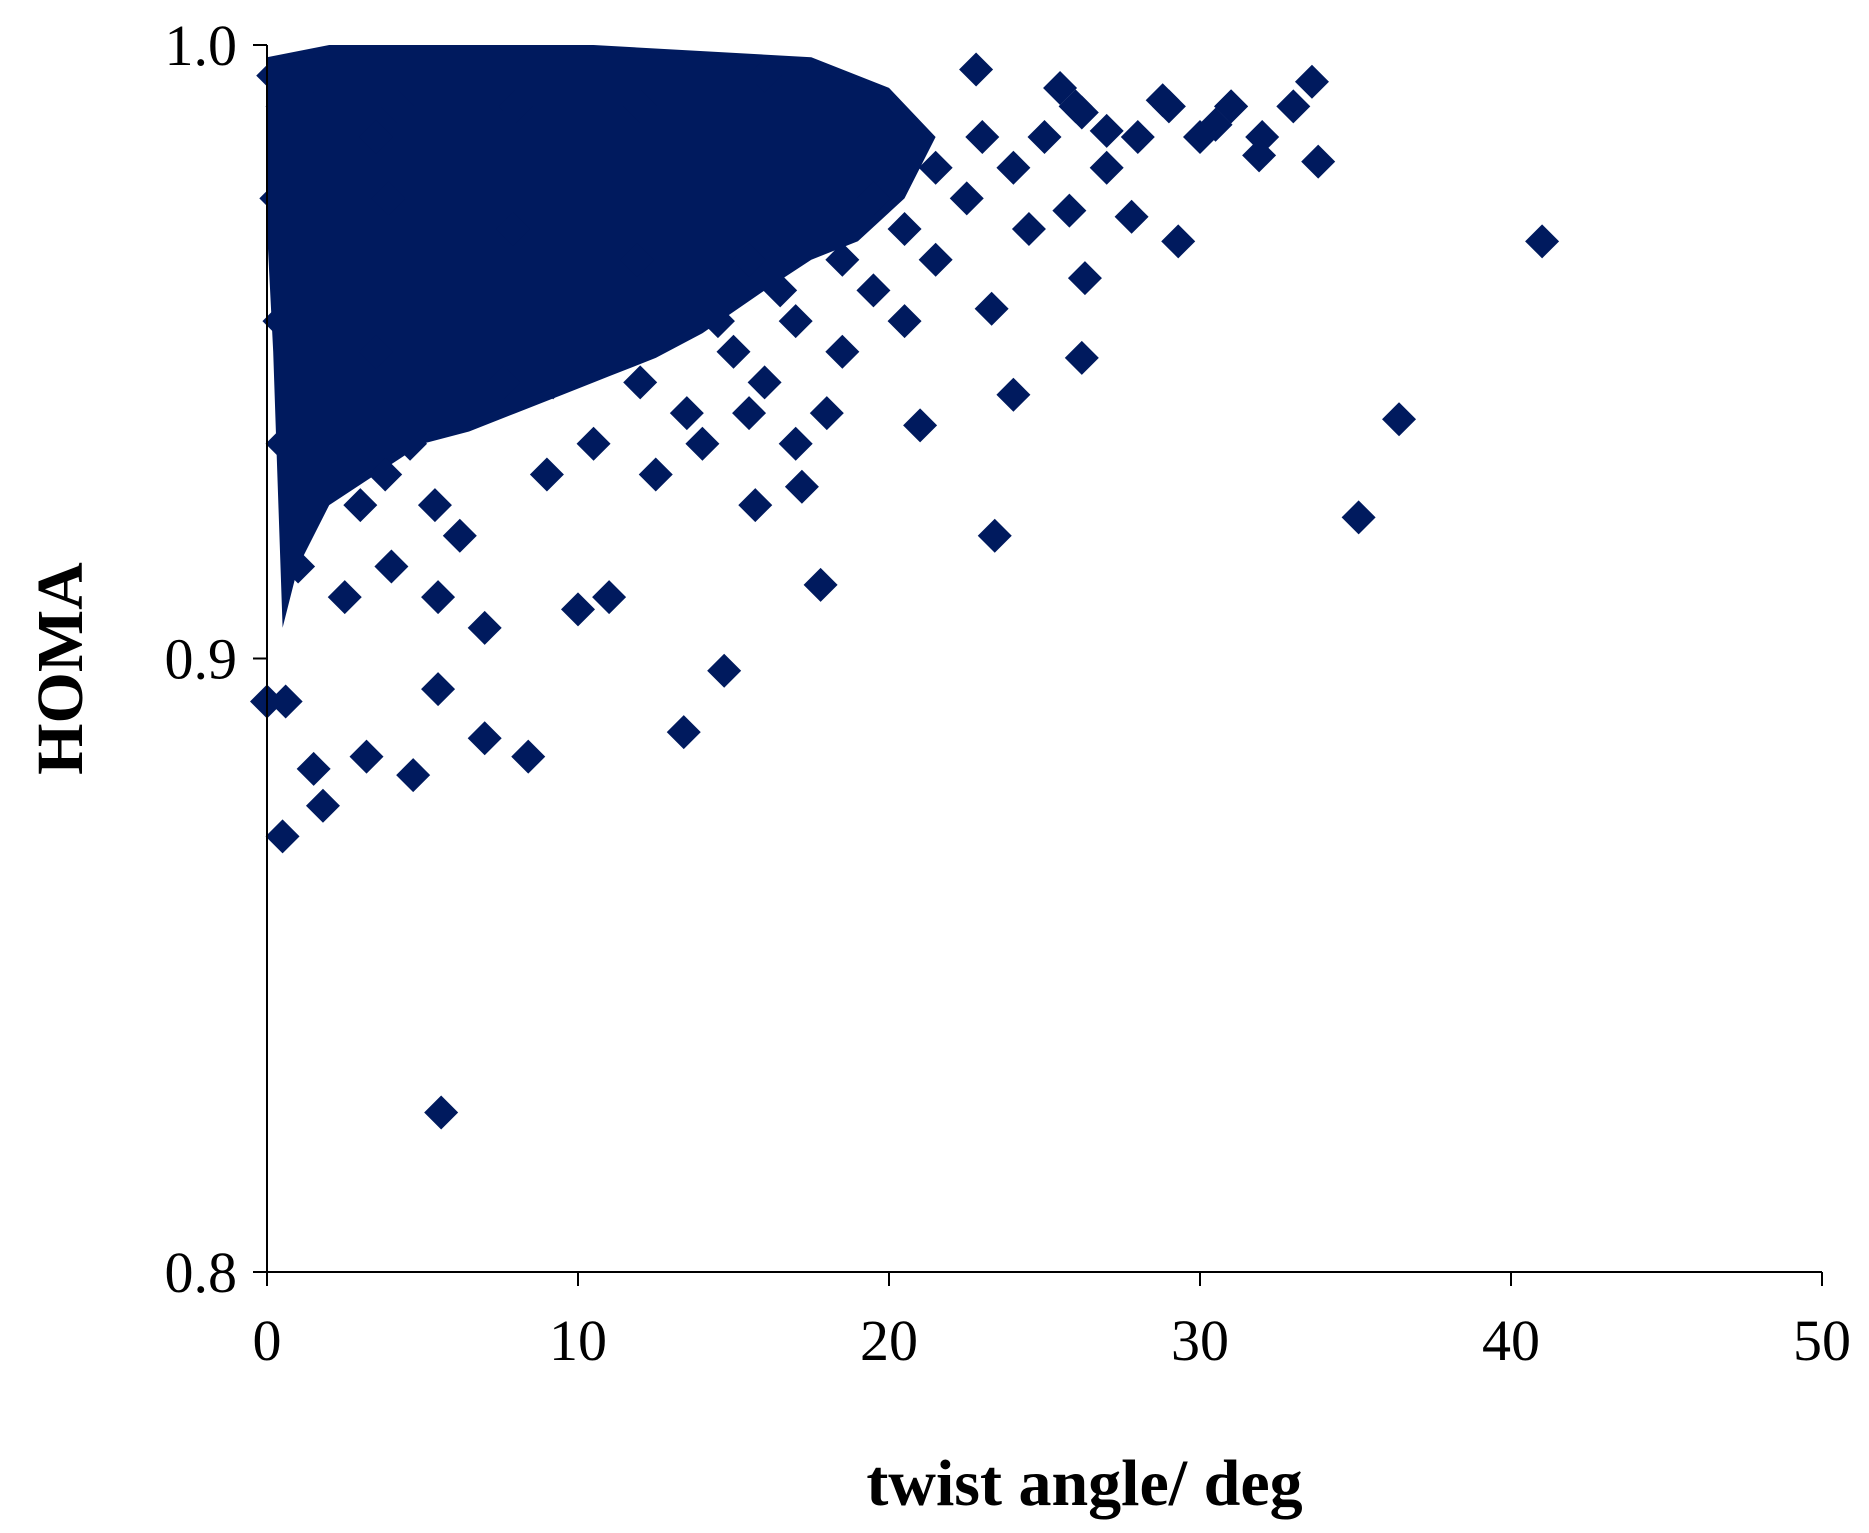 This screenshot has width=1869, height=1533. Describe the element at coordinates (601, 336) in the screenshot. I see `dense-point-cluster` at that location.